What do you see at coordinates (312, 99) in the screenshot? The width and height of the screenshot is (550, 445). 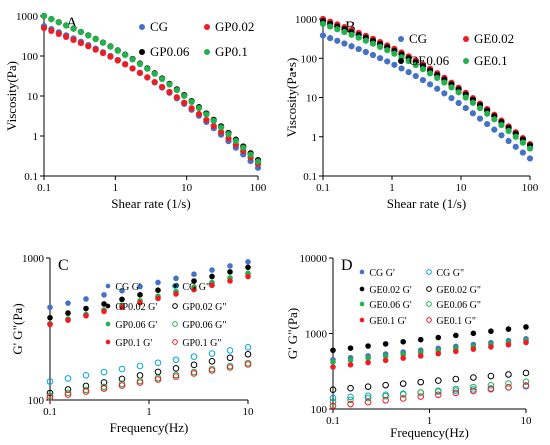 I see `y-tick-label: 10` at bounding box center [312, 99].